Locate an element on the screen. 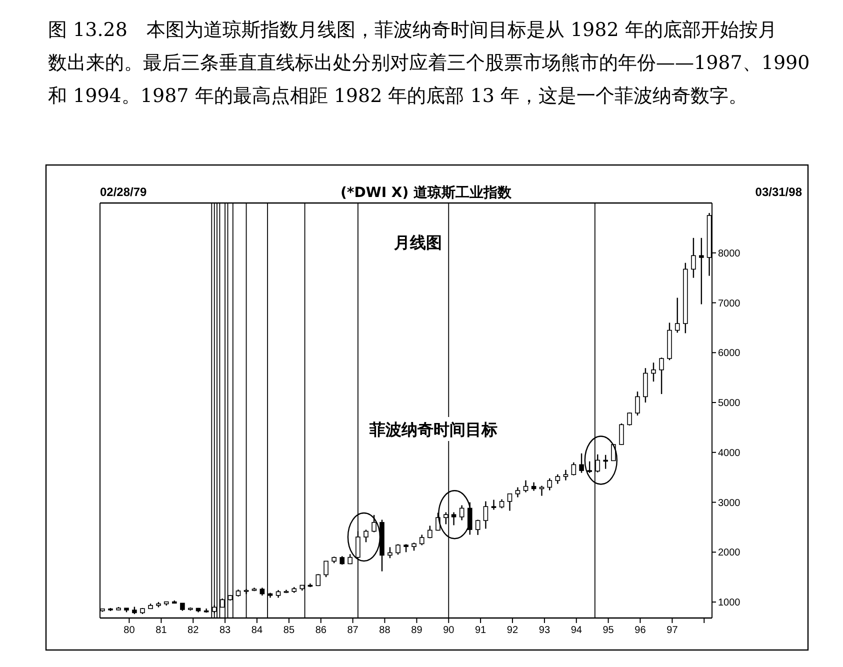 The width and height of the screenshot is (843, 667). text: 02/28/79 is located at coordinates (124, 192).